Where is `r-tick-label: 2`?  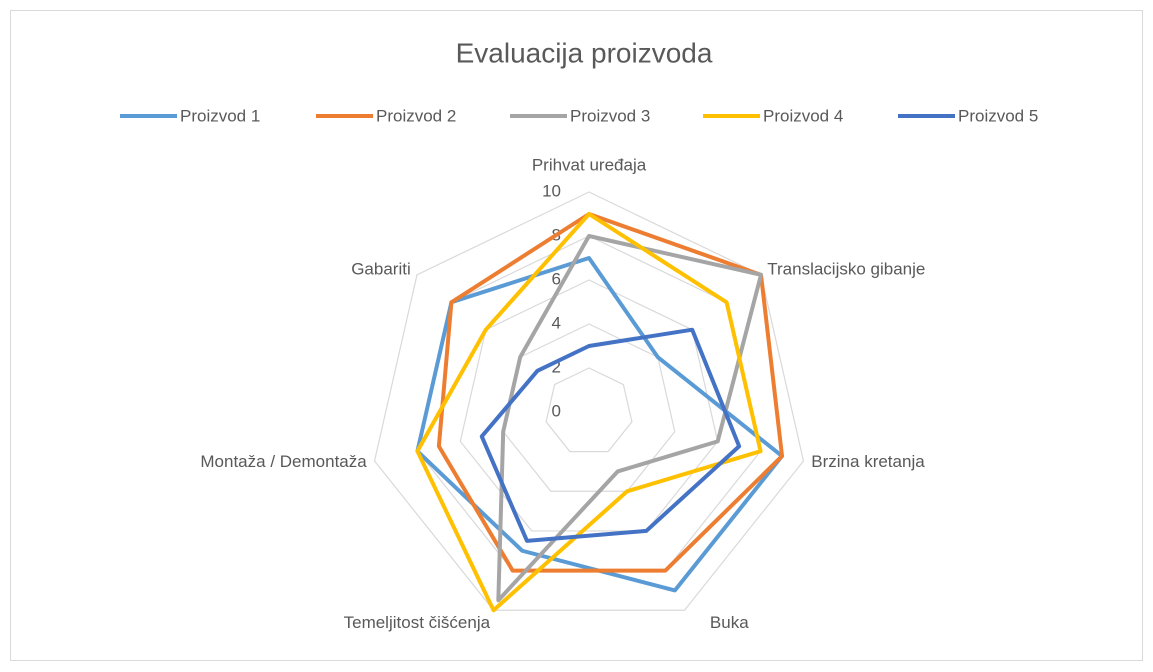
r-tick-label: 2 is located at coordinates (556, 366).